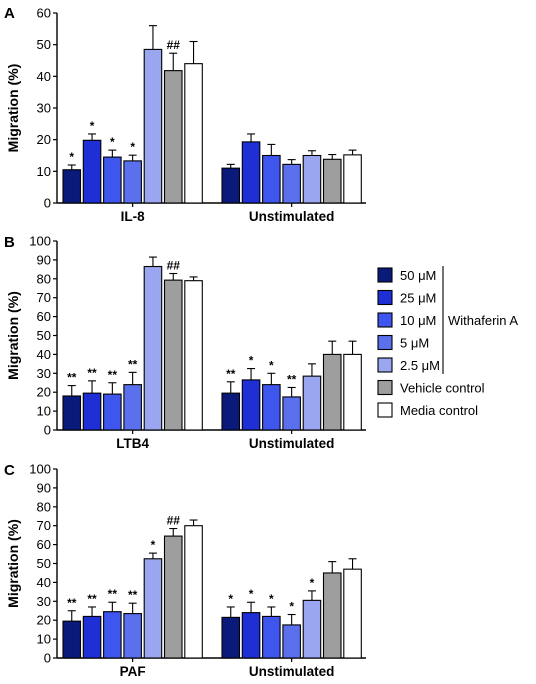  Describe the element at coordinates (418, 275) in the screenshot. I see `legend-label: 50 μM` at that location.